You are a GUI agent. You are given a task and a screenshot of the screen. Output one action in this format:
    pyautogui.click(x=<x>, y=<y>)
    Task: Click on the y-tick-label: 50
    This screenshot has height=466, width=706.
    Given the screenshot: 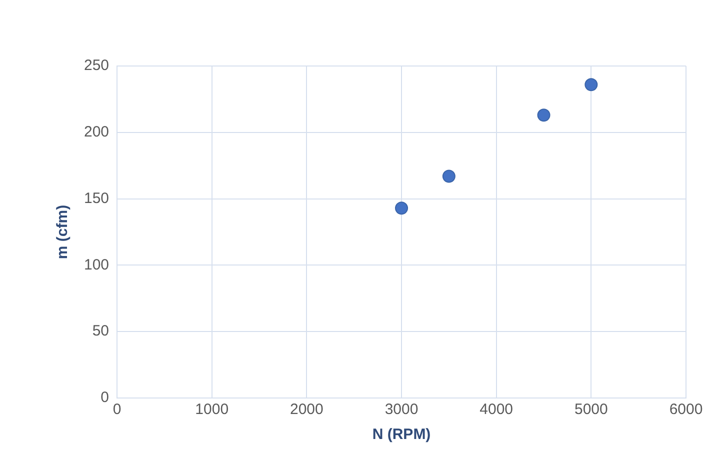 What is the action you would take?
    pyautogui.click(x=101, y=331)
    